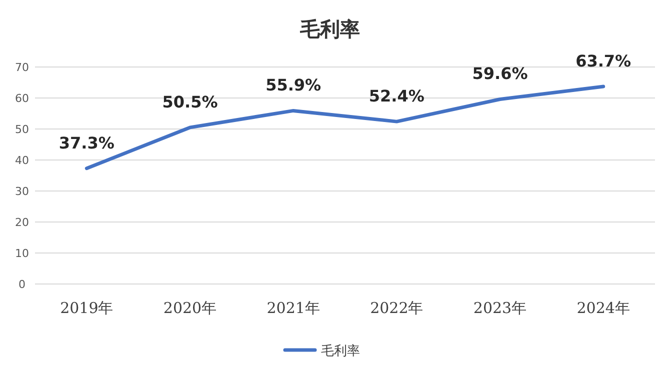 The height and width of the screenshot is (377, 660). Describe the element at coordinates (293, 308) in the screenshot. I see `x-tick-label: 2021年` at that location.